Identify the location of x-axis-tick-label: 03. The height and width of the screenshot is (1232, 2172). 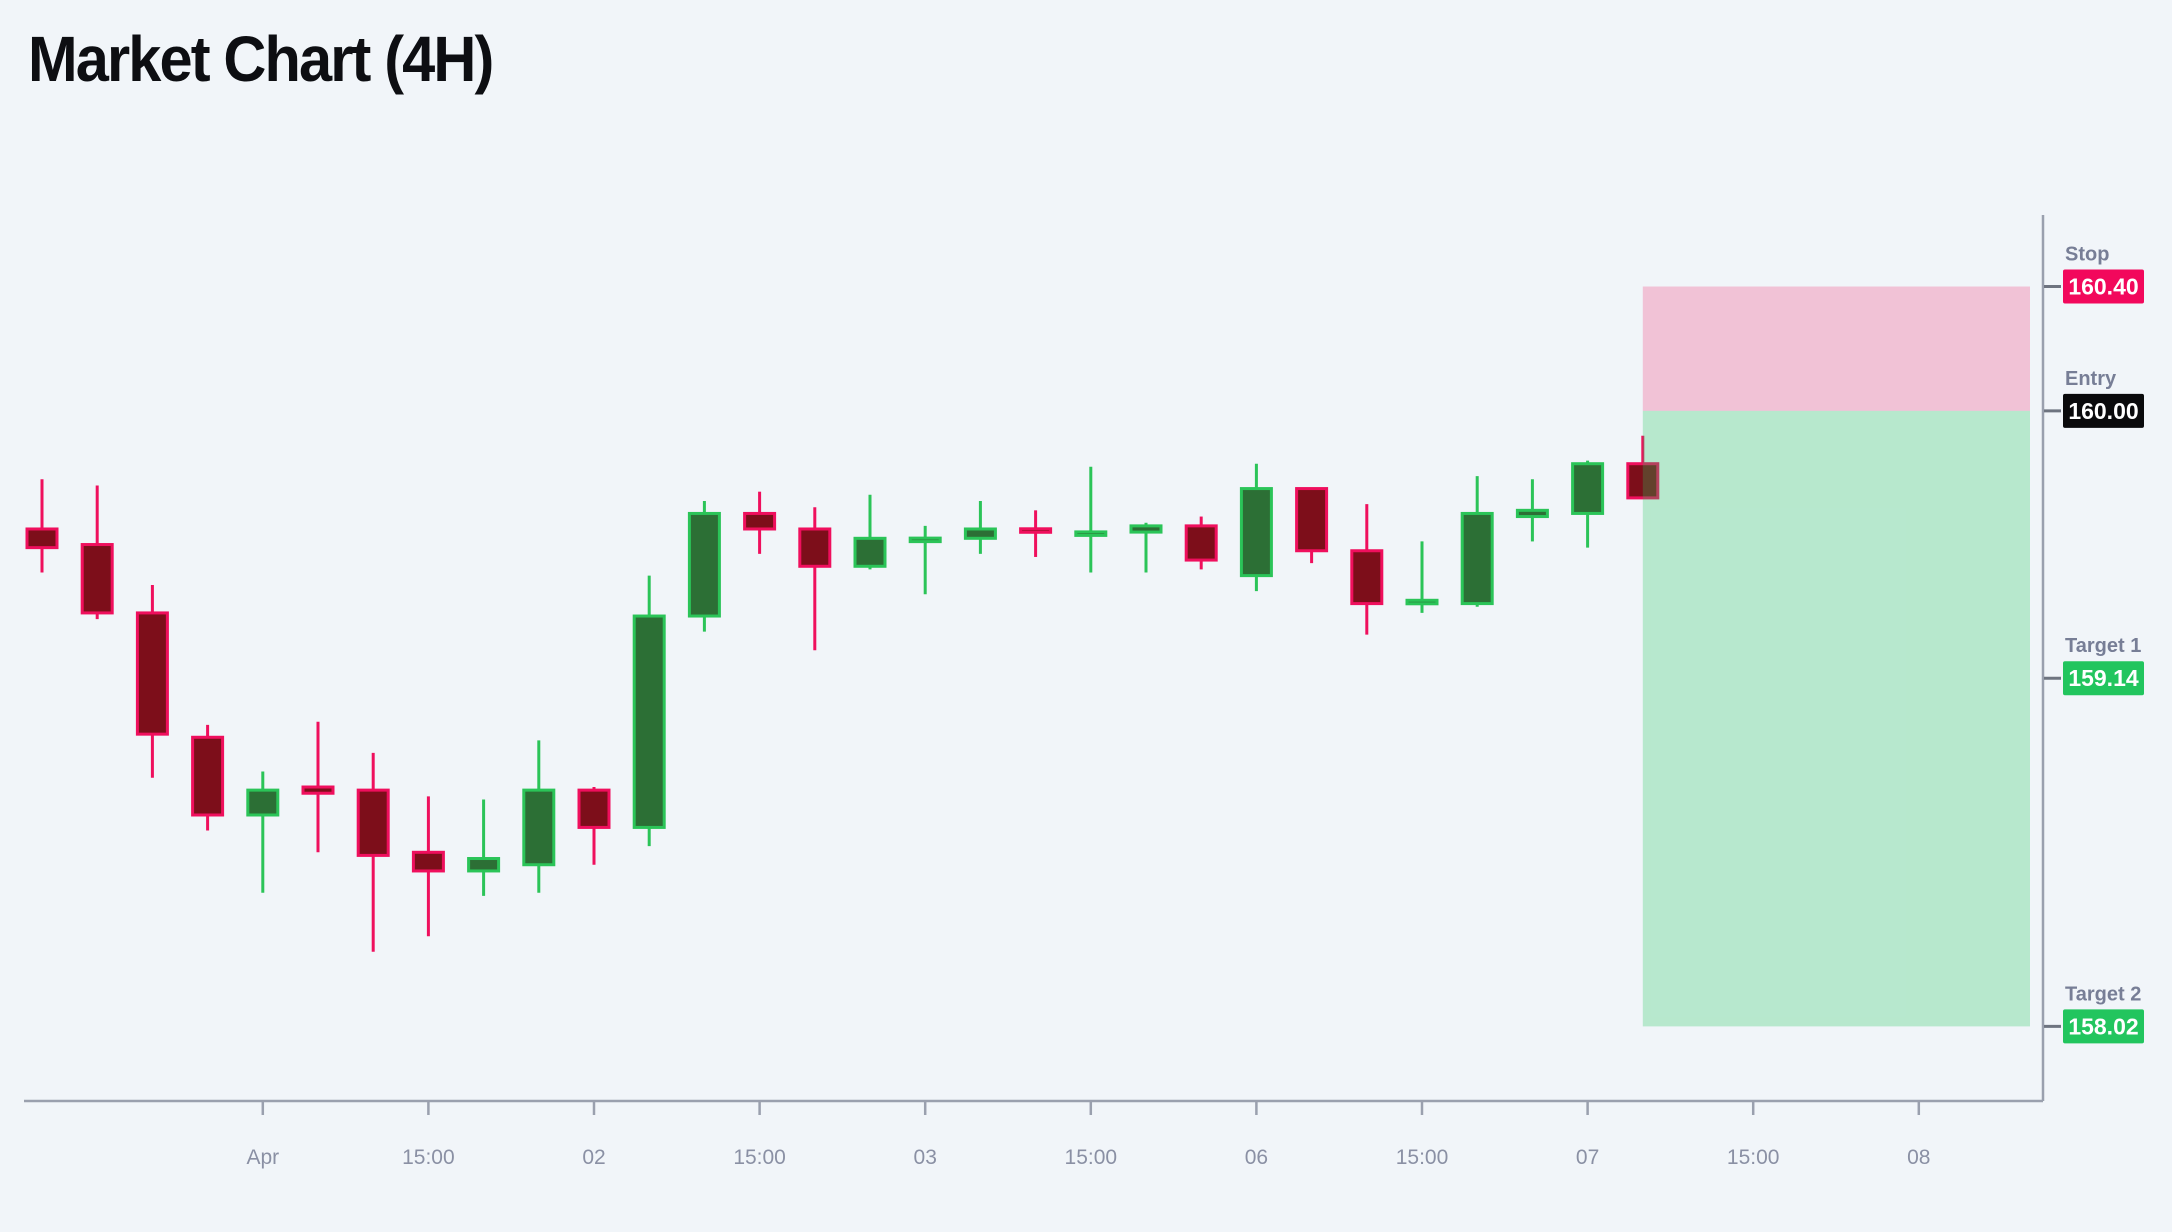
(925, 1157).